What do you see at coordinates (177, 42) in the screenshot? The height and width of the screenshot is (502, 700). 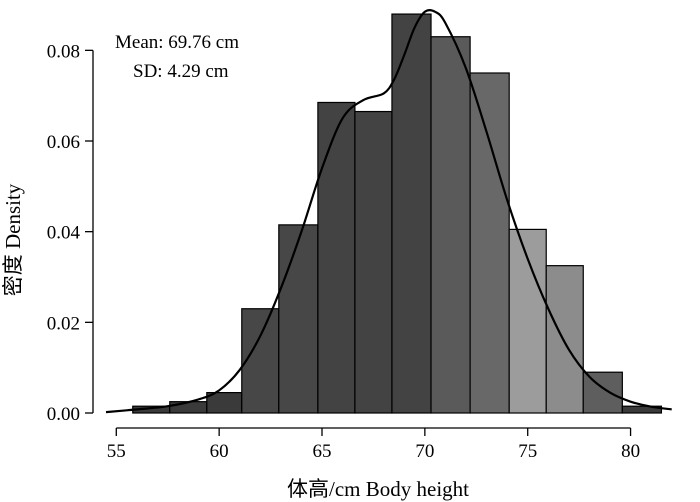 I see `mean-annotation: Mean: 69.76 cm` at bounding box center [177, 42].